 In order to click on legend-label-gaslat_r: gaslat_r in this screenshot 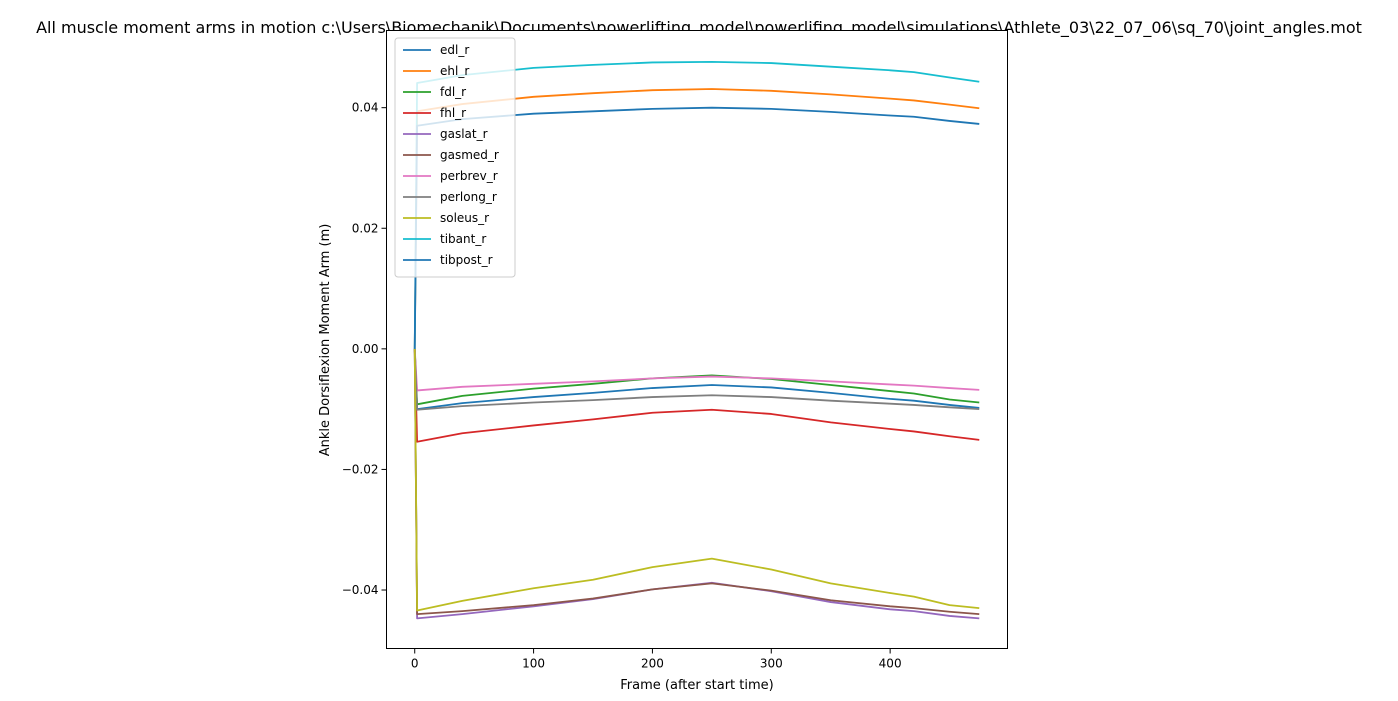, I will do `click(464, 134)`.